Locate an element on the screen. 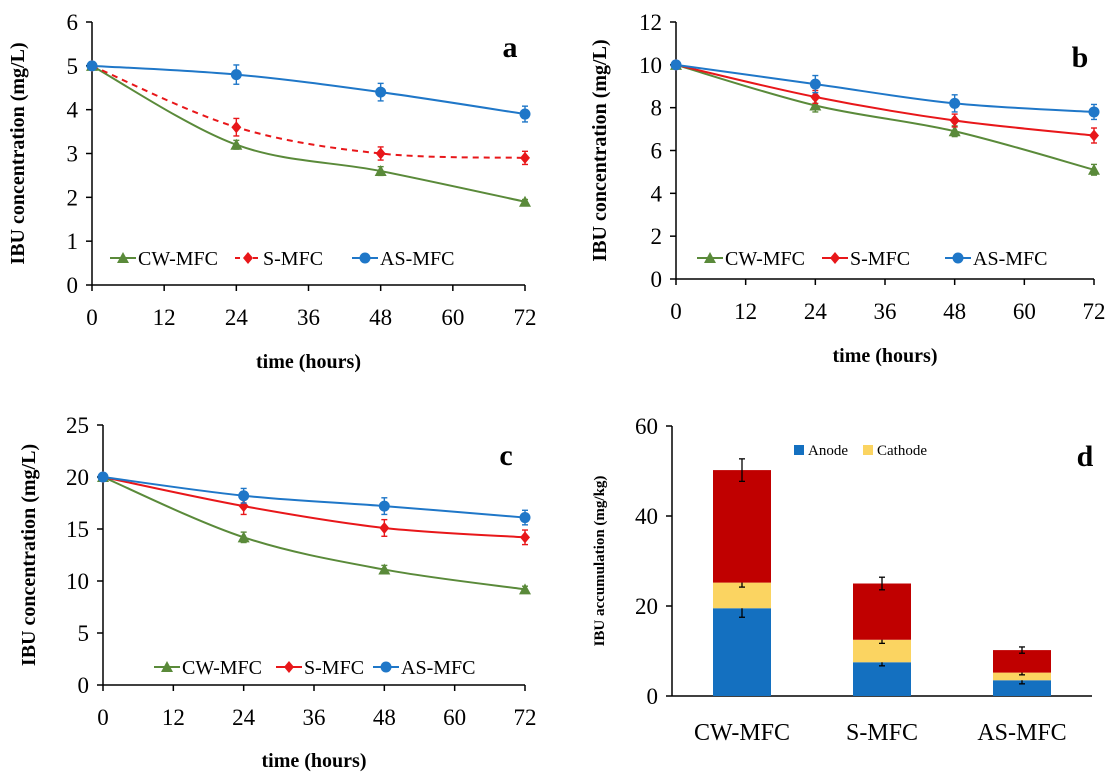 Image resolution: width=1108 pixels, height=775 pixels. x-tick-label: S-MFC is located at coordinates (882, 733).